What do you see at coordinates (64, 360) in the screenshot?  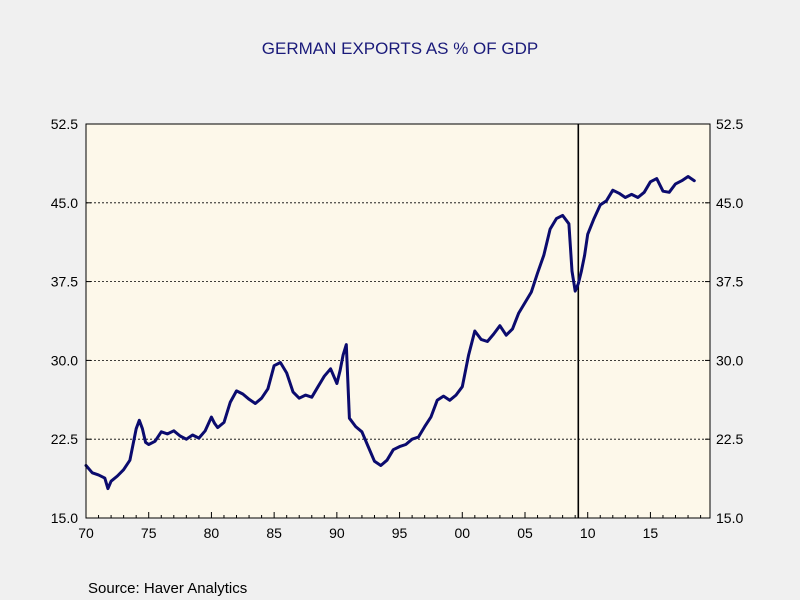 I see `y-tick-label-left: 30.0` at bounding box center [64, 360].